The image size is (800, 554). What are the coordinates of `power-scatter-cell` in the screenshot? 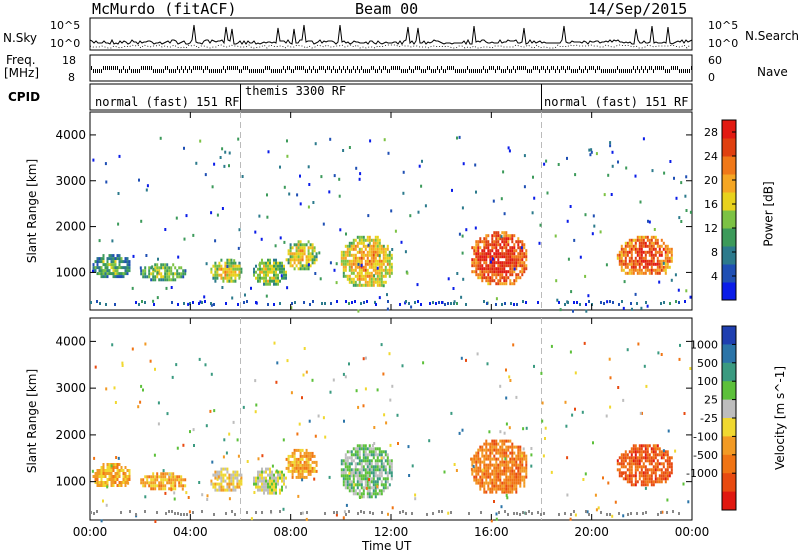 It's located at (157, 273).